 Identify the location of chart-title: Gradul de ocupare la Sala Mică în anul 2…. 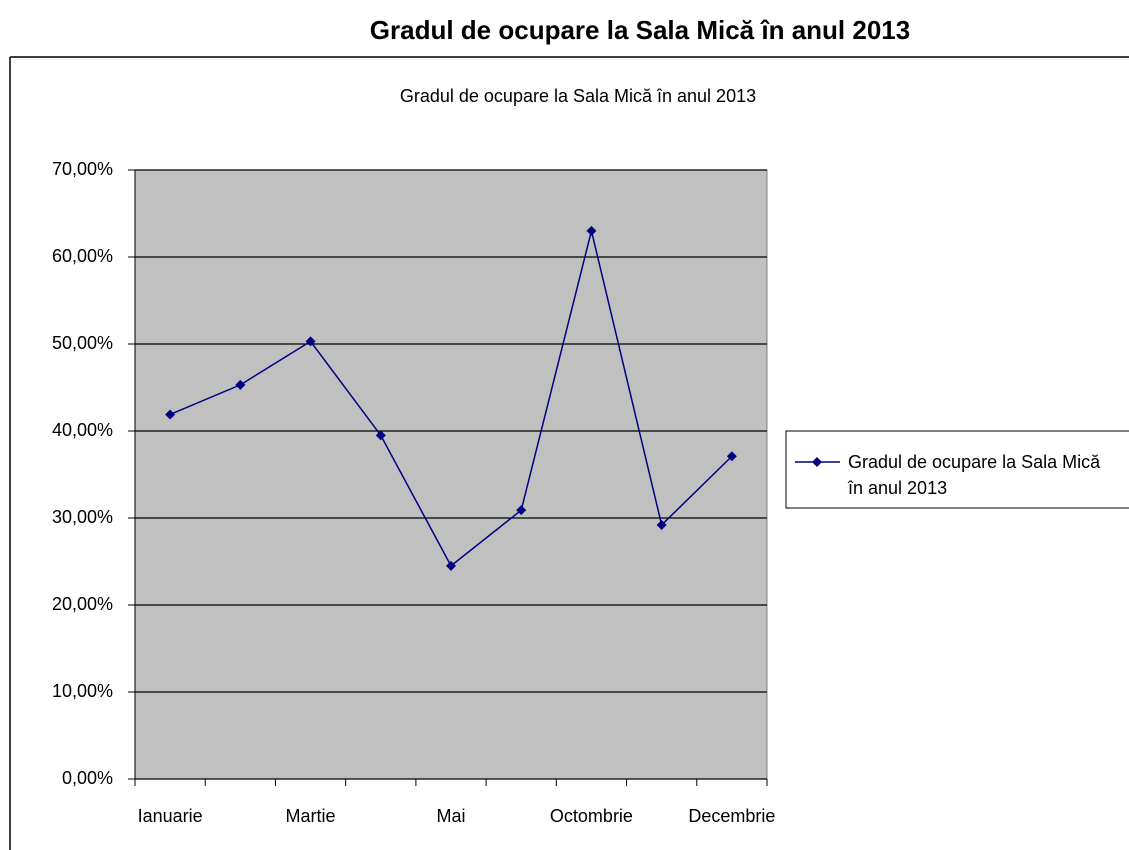
(578, 96).